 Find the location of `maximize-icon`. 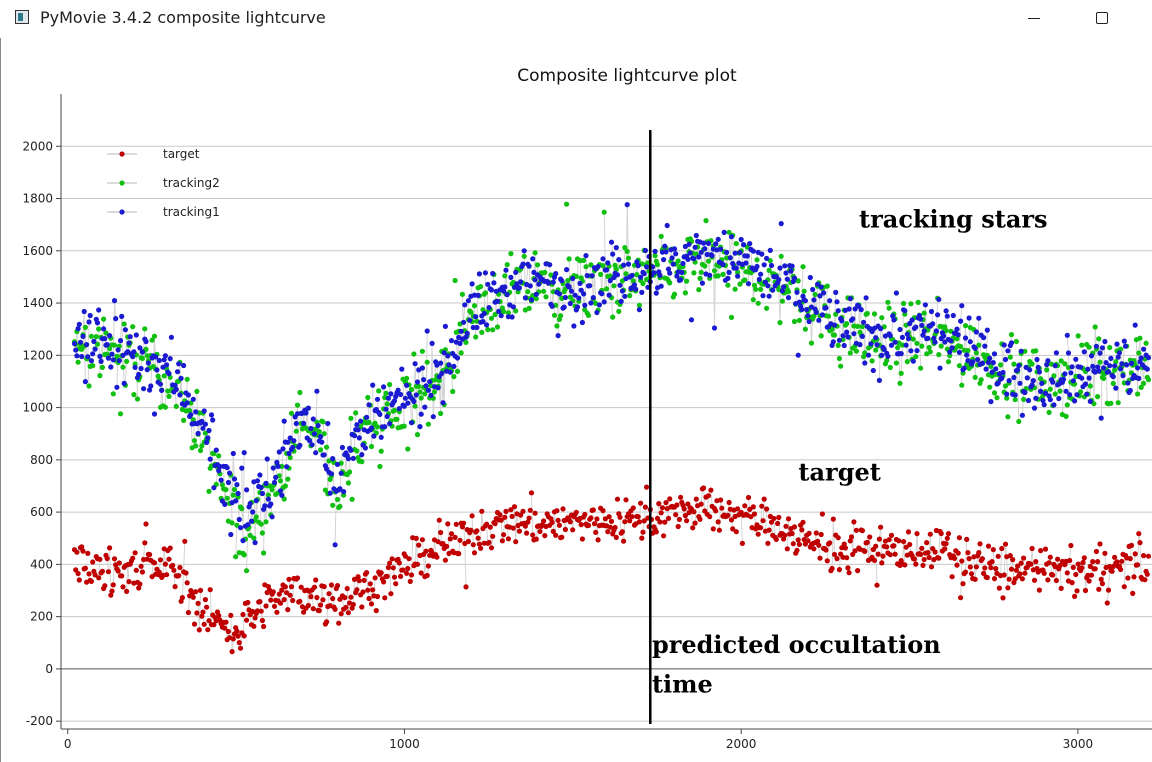

maximize-icon is located at coordinates (1103, 19).